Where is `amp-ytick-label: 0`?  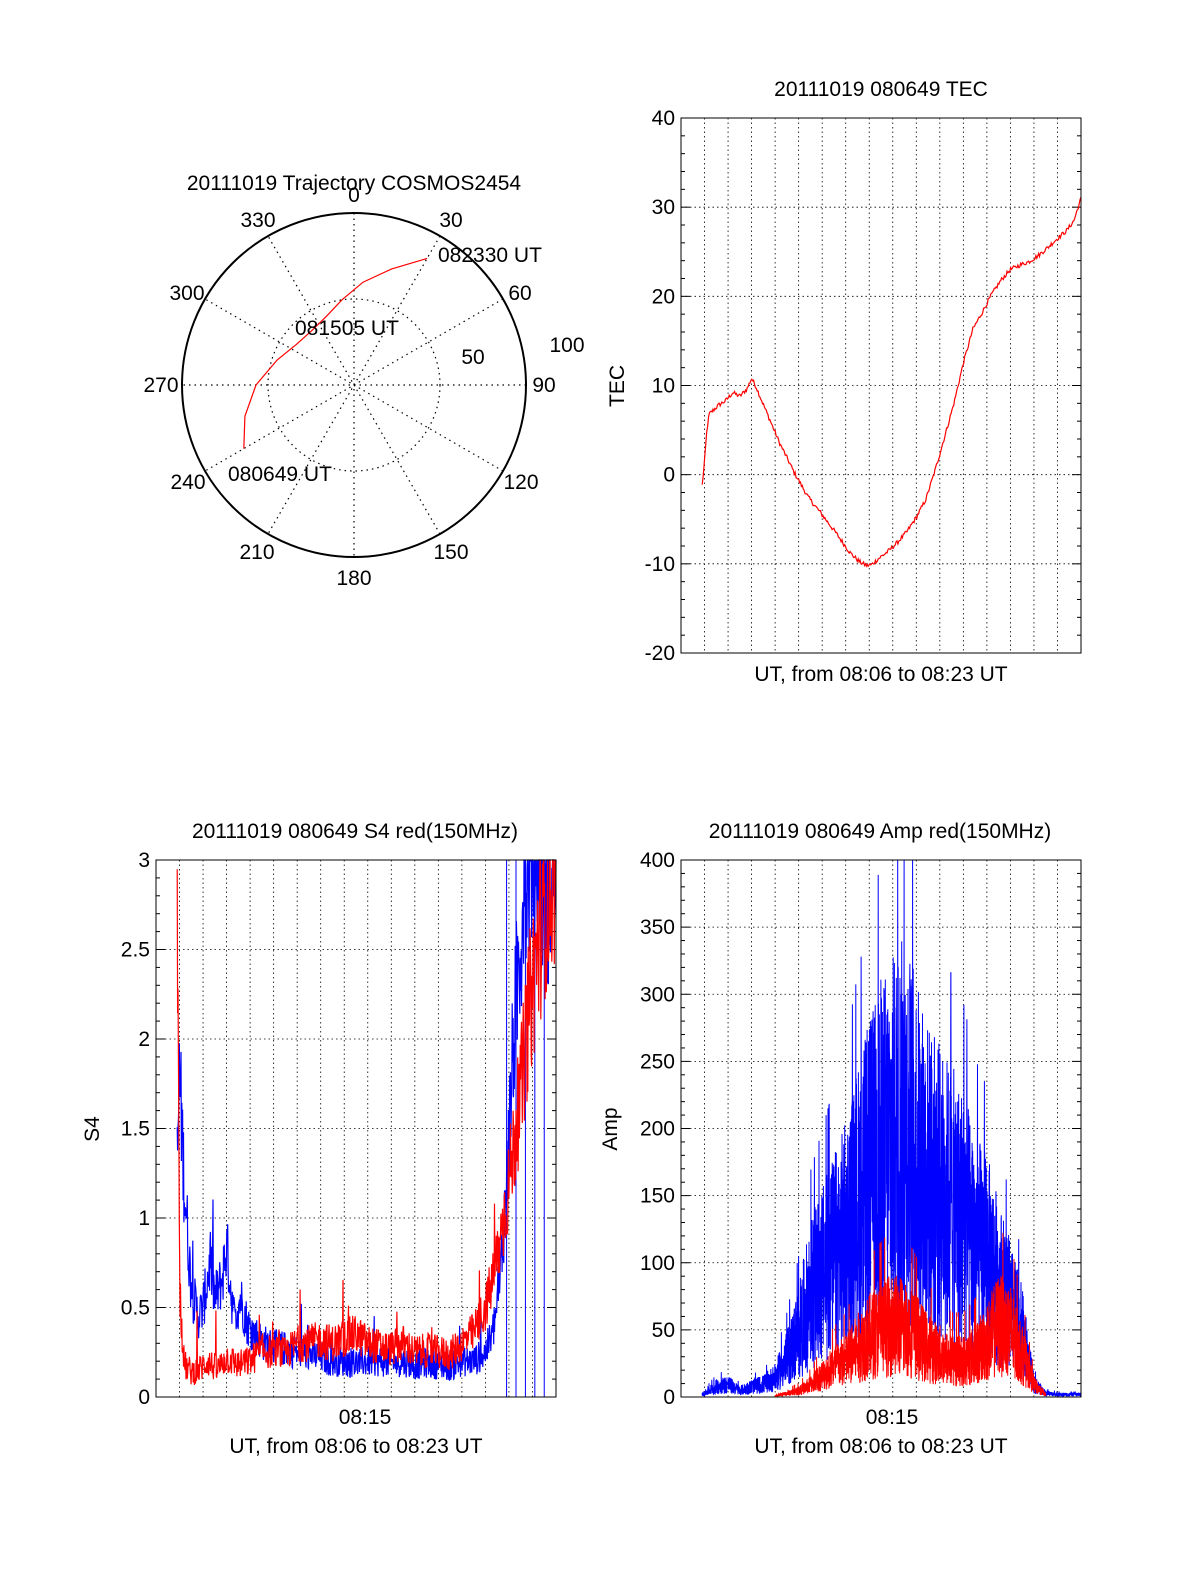 amp-ytick-label: 0 is located at coordinates (669, 1397).